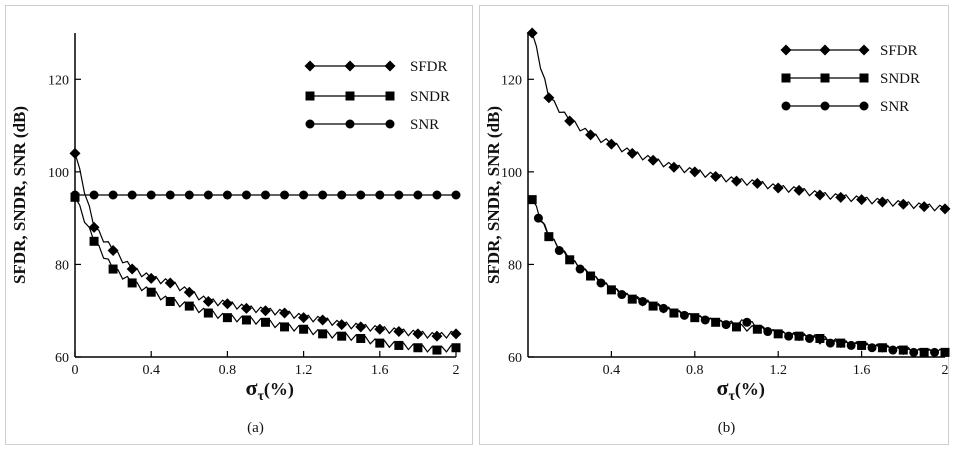  I want to click on panel-b-xtick-label: 2, so click(945, 370).